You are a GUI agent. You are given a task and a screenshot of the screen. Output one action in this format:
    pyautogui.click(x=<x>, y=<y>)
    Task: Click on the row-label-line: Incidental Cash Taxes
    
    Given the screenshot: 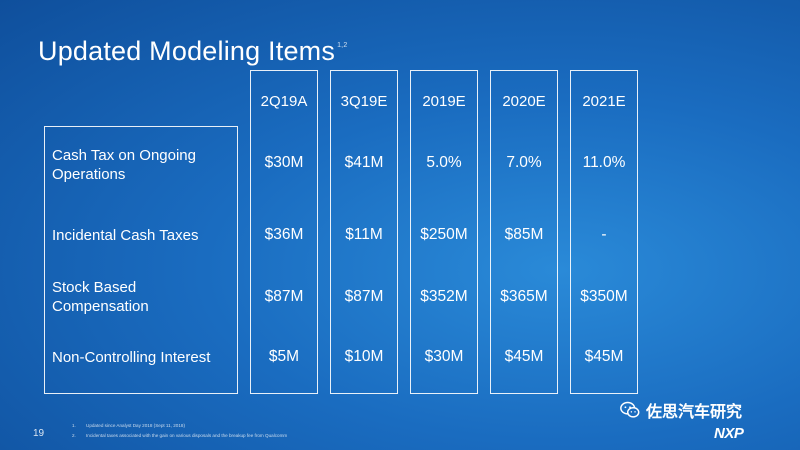 What is the action you would take?
    pyautogui.click(x=125, y=235)
    